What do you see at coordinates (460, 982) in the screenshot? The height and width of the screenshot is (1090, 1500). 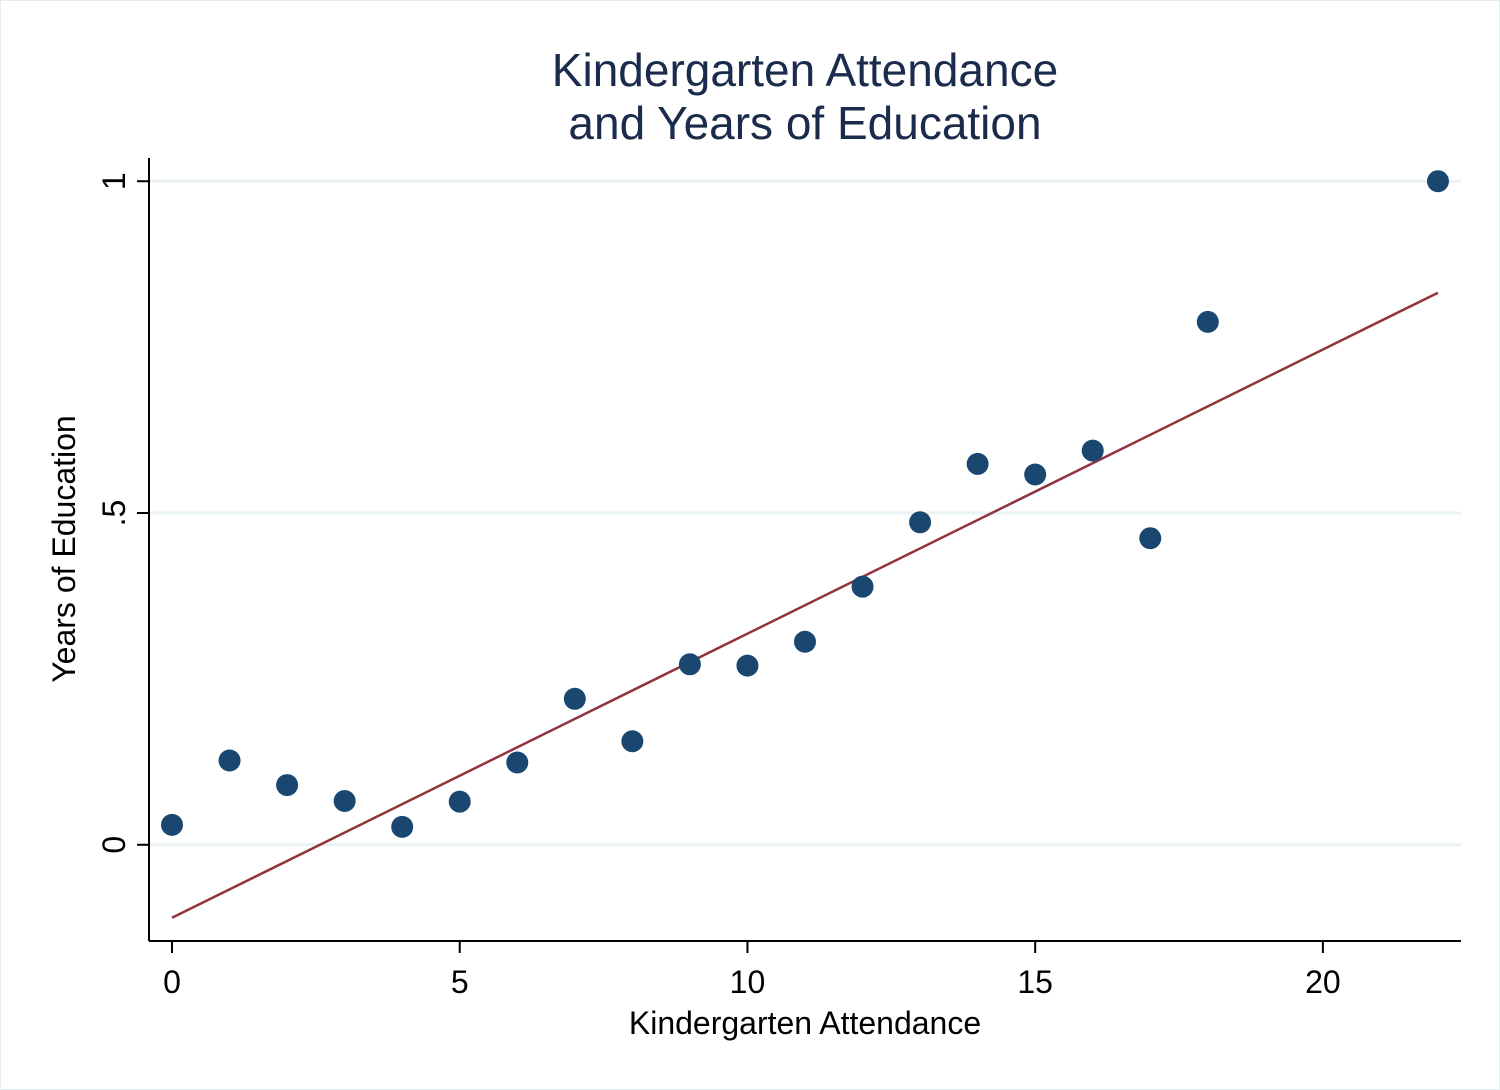 I see `x-tick-label: 5` at bounding box center [460, 982].